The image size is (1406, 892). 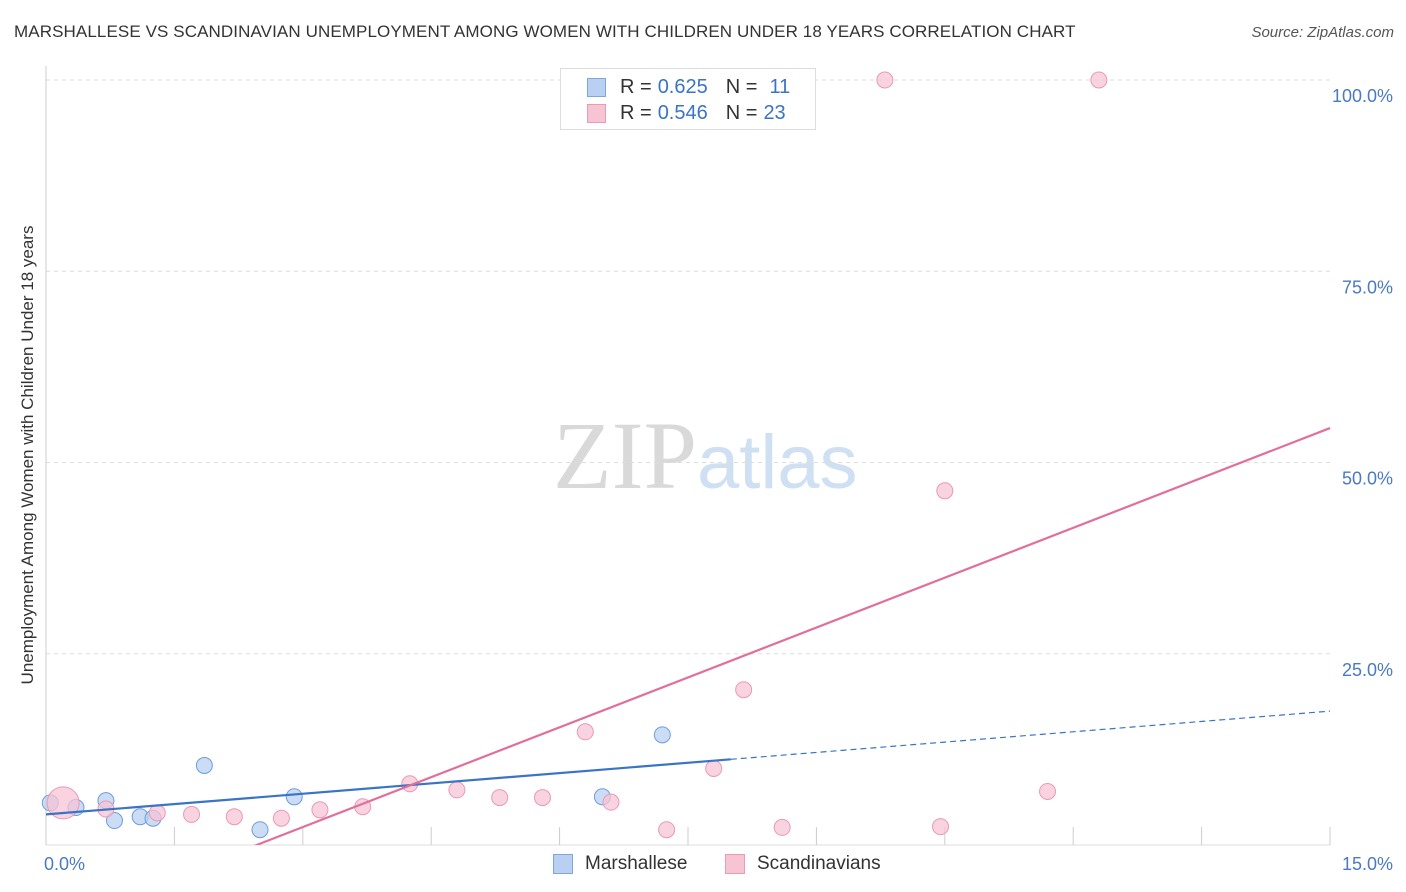 I want to click on bottom-legend-scandinavians: Scandinavians, so click(x=803, y=864).